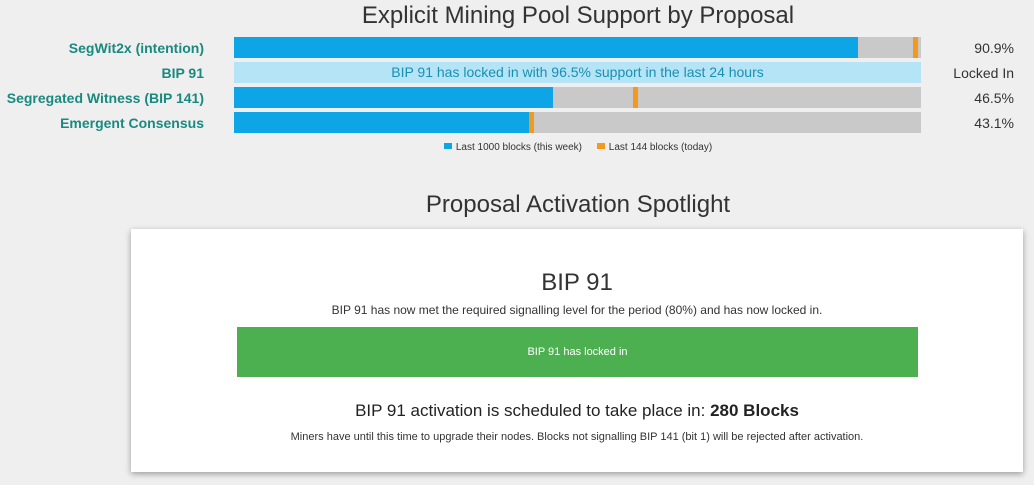 Image resolution: width=1034 pixels, height=485 pixels. What do you see at coordinates (105, 98) in the screenshot?
I see `proposal-label: Segregated Witness (BIP 141)` at bounding box center [105, 98].